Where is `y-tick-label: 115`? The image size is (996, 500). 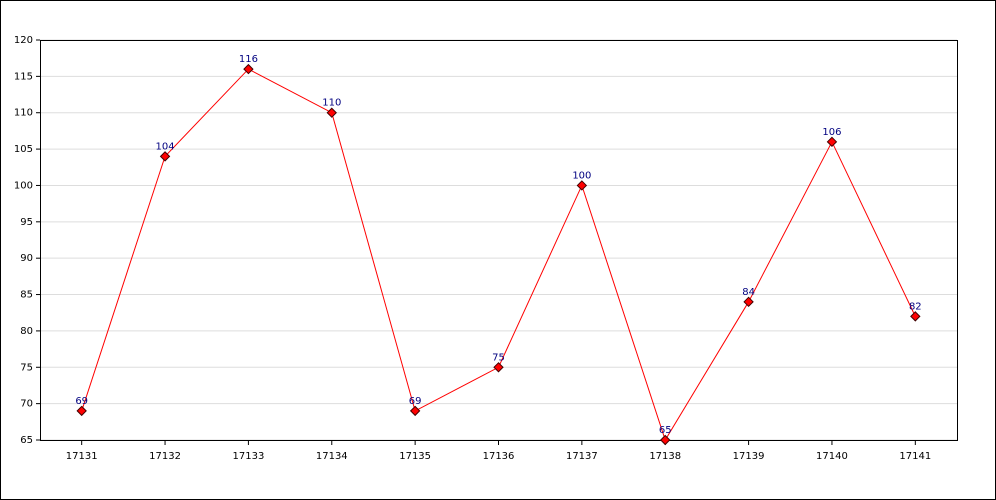 y-tick-label: 115 is located at coordinates (23, 76).